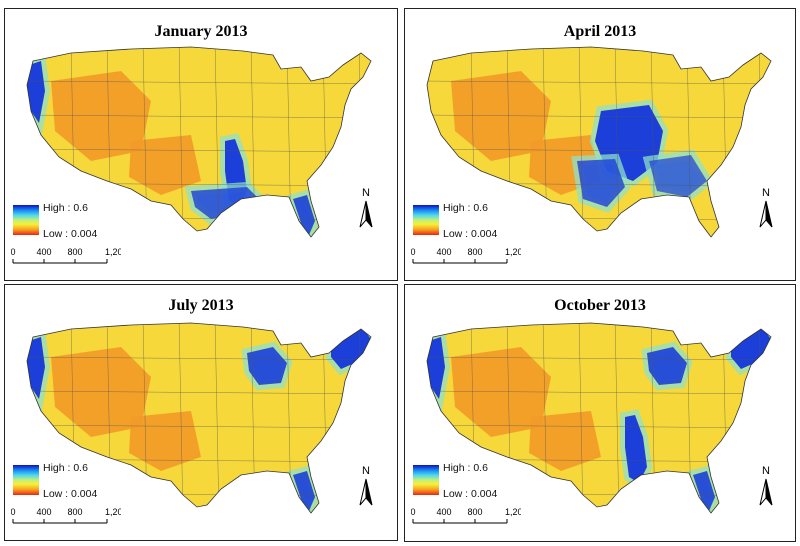  What do you see at coordinates (601, 183) in the screenshot?
I see `wet-region-southern-plains` at bounding box center [601, 183].